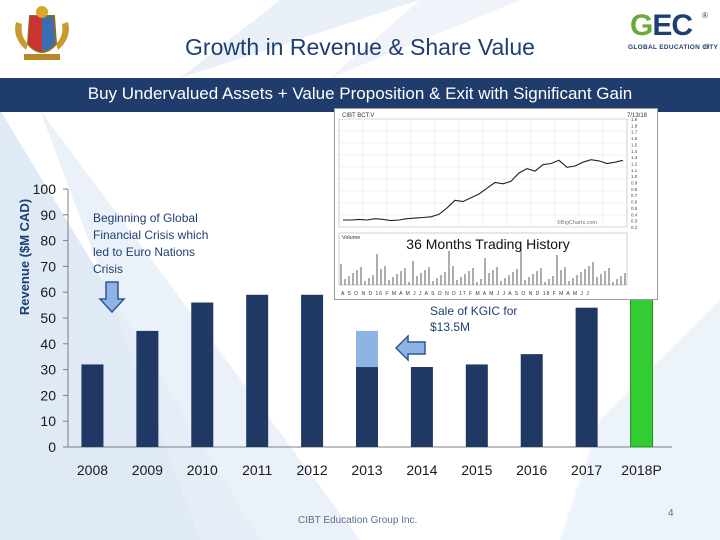 This screenshot has height=540, width=720. What do you see at coordinates (483, 259) in the screenshot?
I see `volume-panel` at bounding box center [483, 259].